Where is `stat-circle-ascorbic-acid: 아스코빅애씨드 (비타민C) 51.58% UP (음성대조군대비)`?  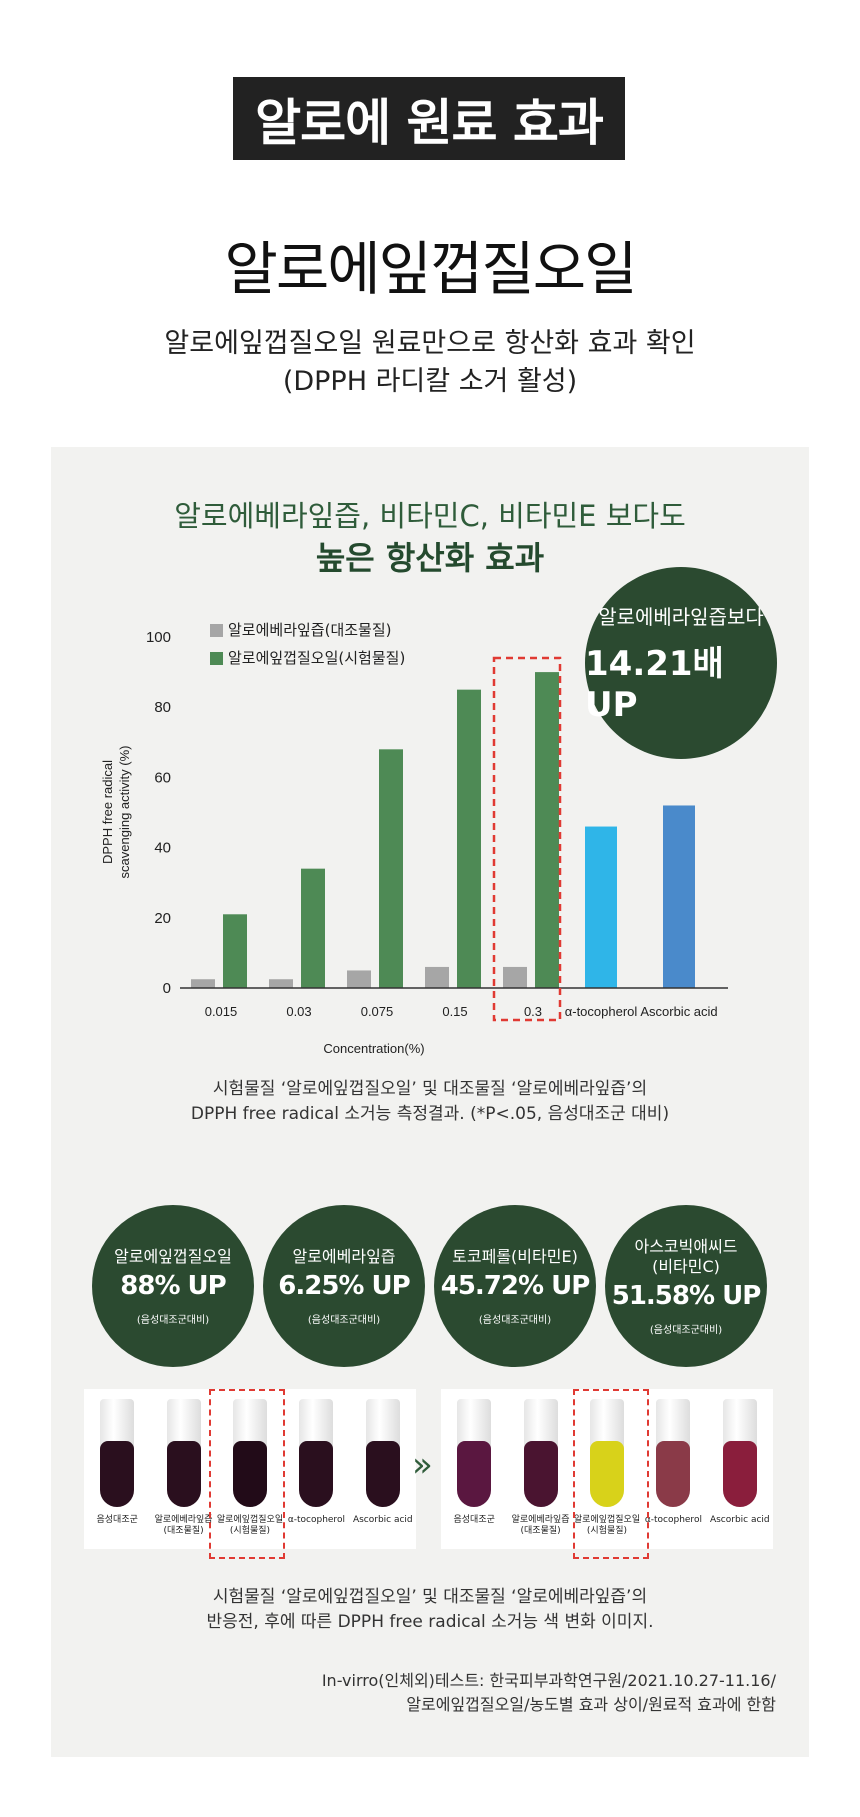 stat-circle-ascorbic-acid: 아스코빅애씨드 (비타민C) 51.58% UP (음성대조군대비) is located at coordinates (686, 1286).